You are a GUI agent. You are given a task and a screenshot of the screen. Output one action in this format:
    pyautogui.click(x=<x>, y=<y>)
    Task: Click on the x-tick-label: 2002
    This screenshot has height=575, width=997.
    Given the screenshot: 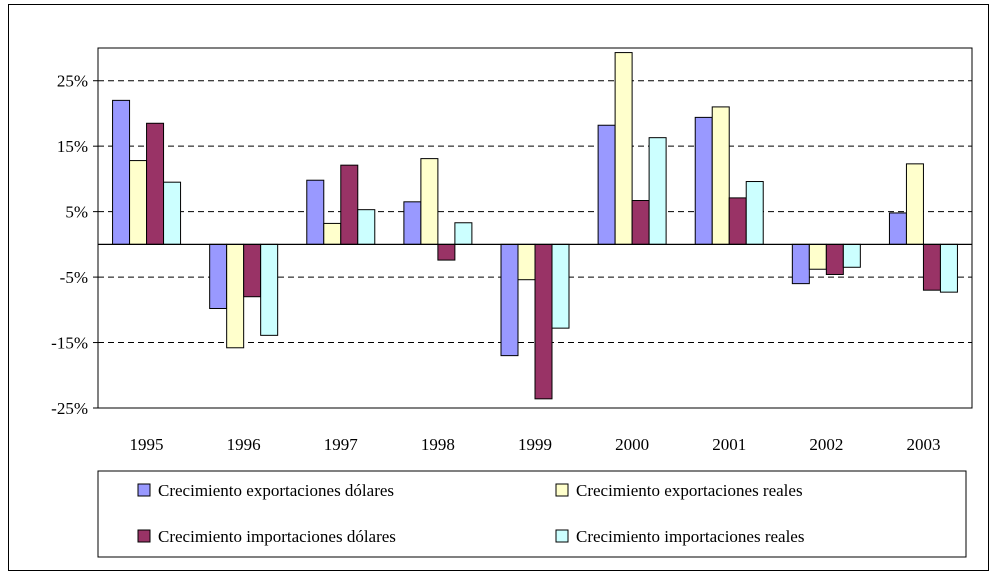 What is the action you would take?
    pyautogui.click(x=826, y=444)
    